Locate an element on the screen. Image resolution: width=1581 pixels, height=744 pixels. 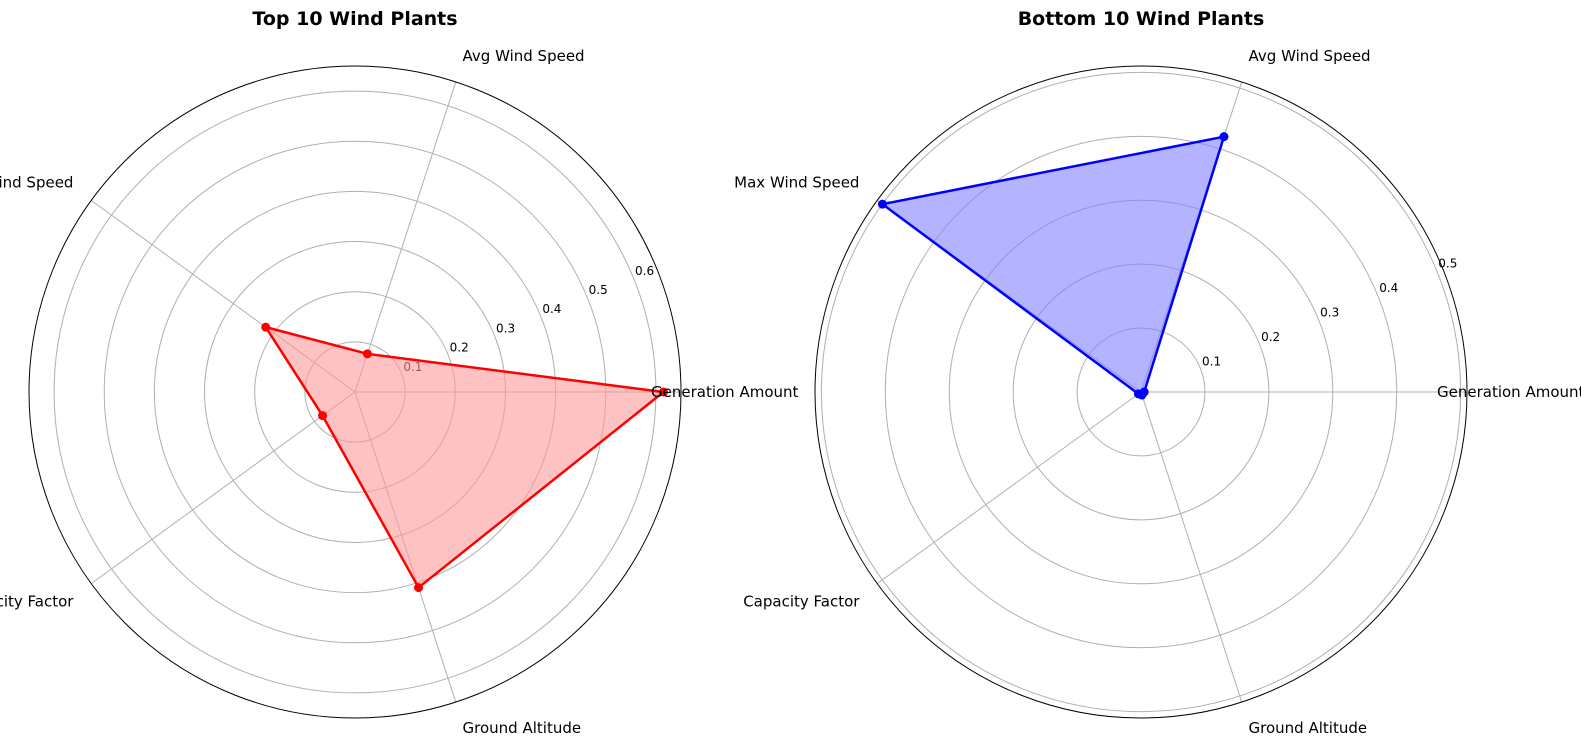
r-tick-label: 0.1 is located at coordinates (1211, 362).